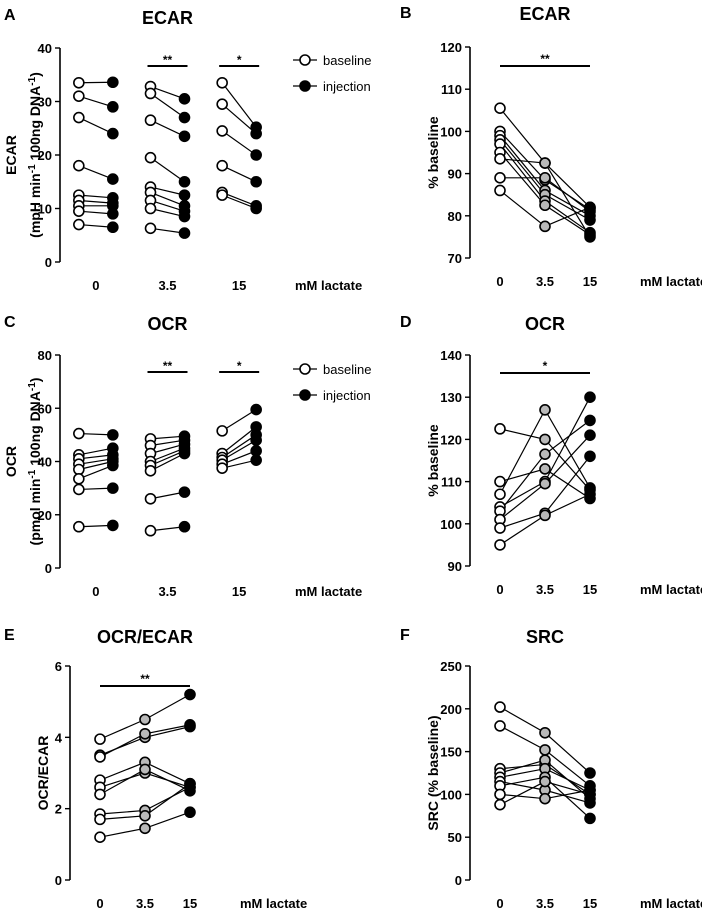 The width and height of the screenshot is (702, 912). What do you see at coordinates (451, 794) in the screenshot?
I see `y-tick-label: 100` at bounding box center [451, 794].